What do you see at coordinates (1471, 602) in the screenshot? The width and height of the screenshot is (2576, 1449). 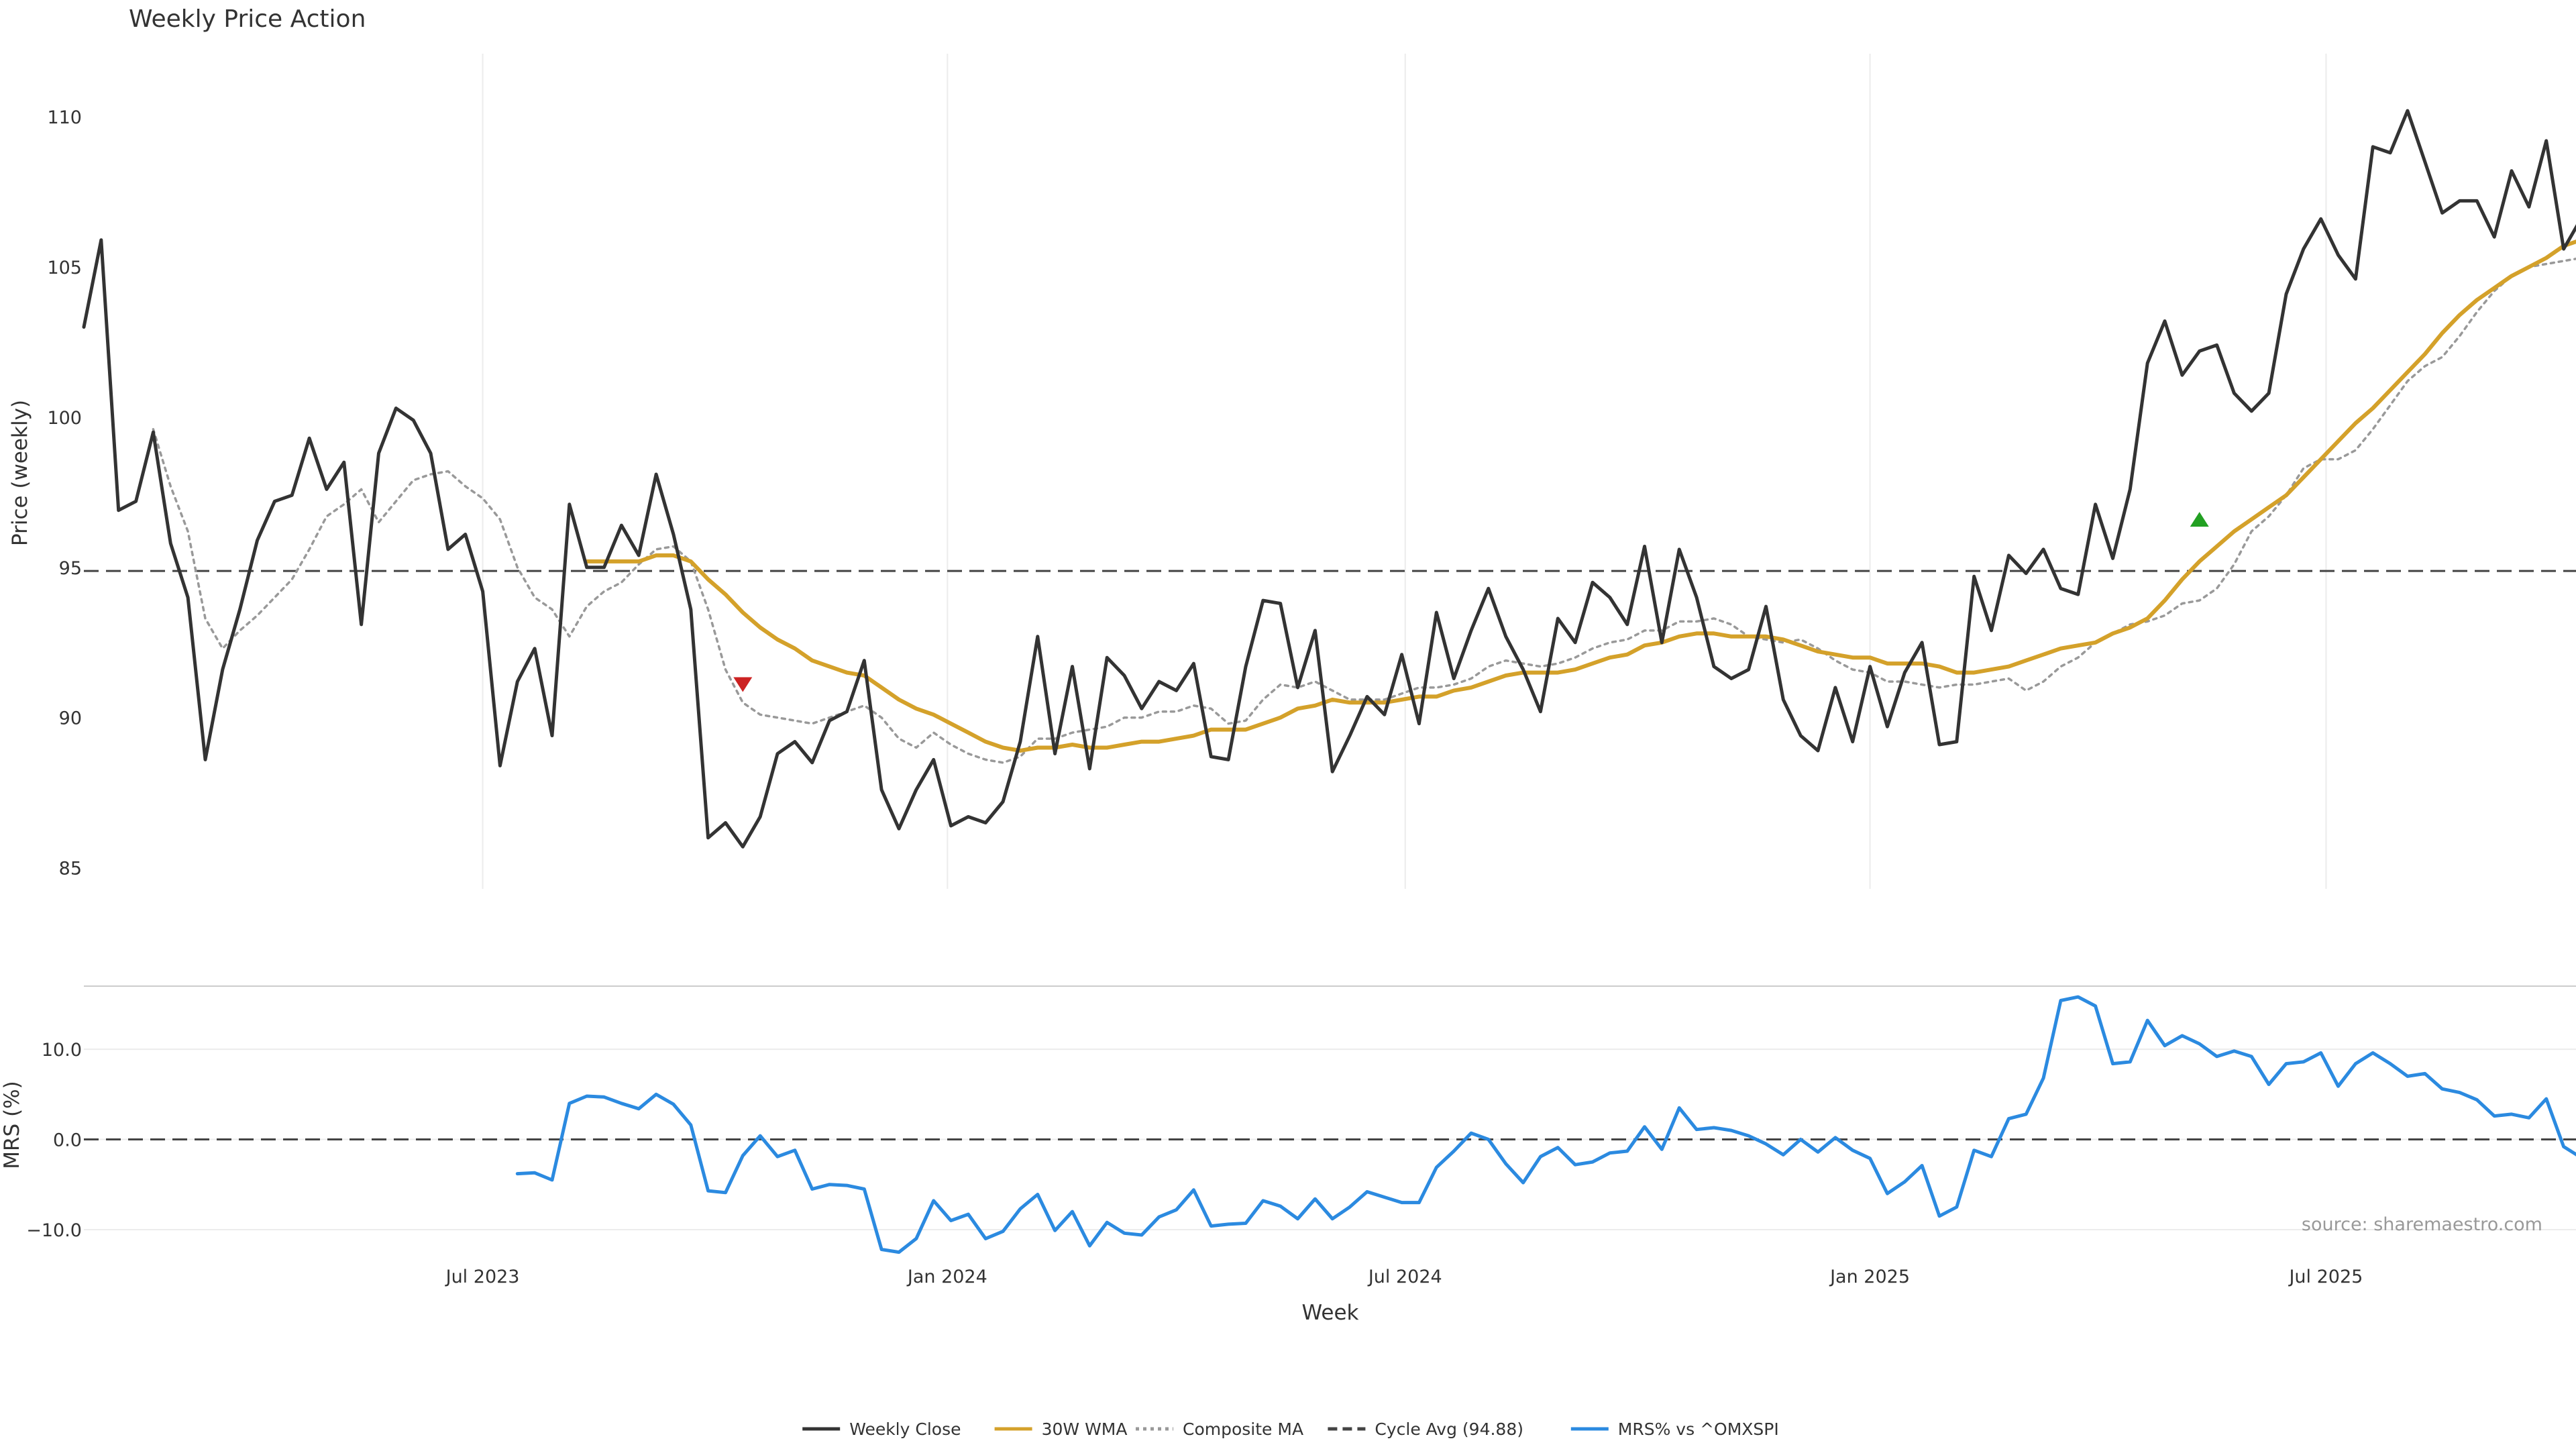 I see `signal-markers` at bounding box center [1471, 602].